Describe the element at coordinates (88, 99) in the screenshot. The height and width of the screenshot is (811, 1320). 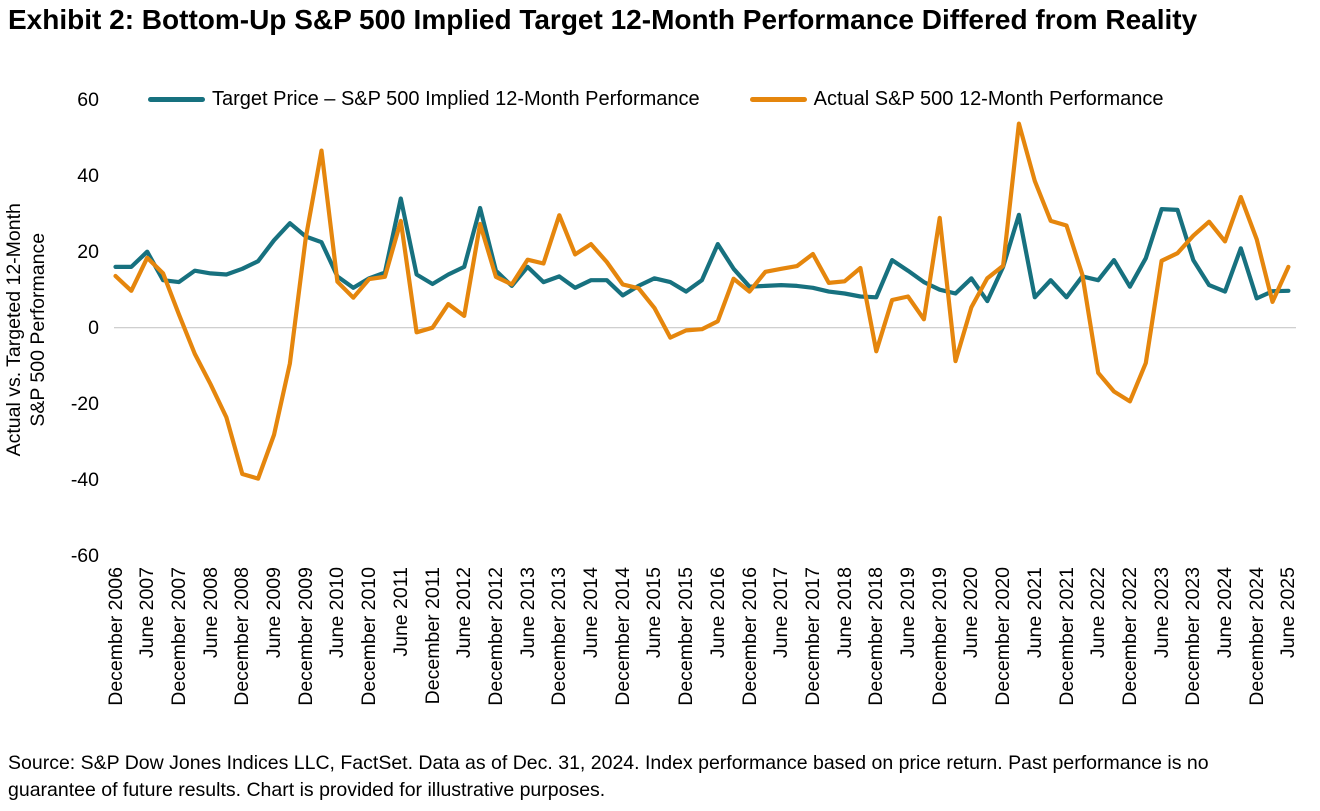
I see `y-tick-label: 60` at that location.